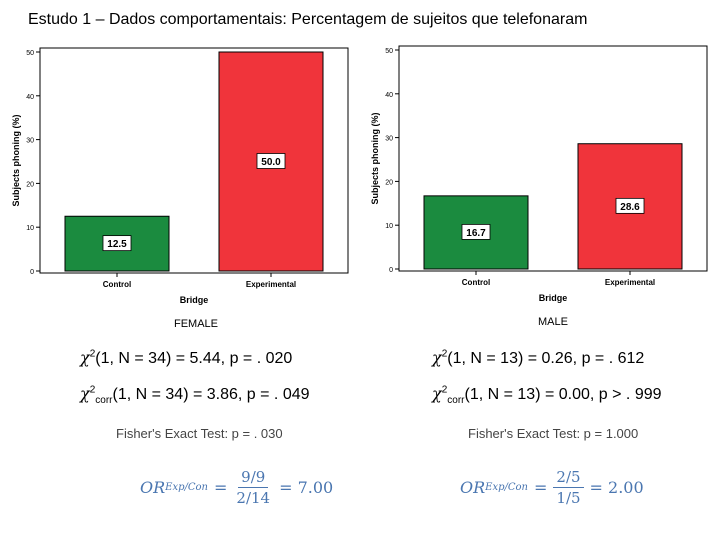 The height and width of the screenshot is (540, 720). I want to click on chi-rest: (1, N = 34) = 5.44, p = . 020, so click(194, 358).